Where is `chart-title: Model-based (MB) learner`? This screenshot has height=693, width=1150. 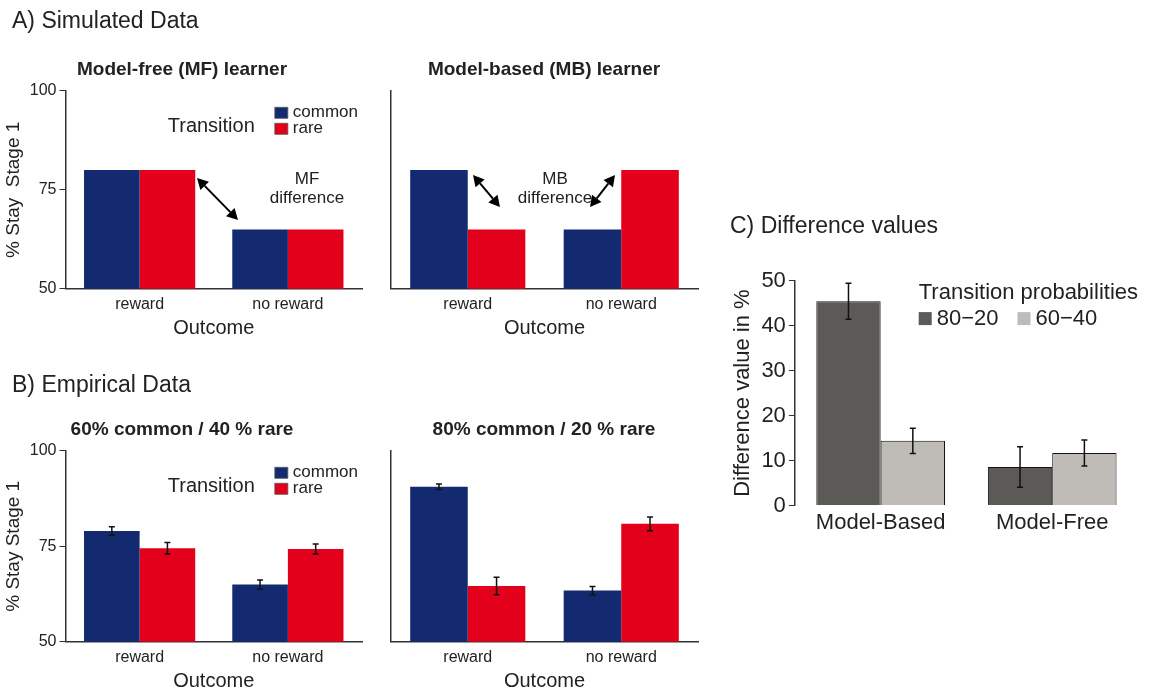 chart-title: Model-based (MB) learner is located at coordinates (544, 68).